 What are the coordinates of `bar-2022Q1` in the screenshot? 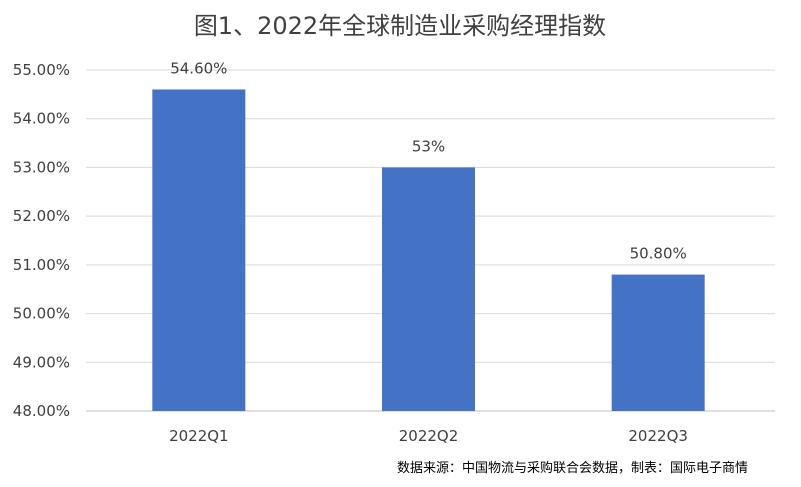 It's located at (199, 250).